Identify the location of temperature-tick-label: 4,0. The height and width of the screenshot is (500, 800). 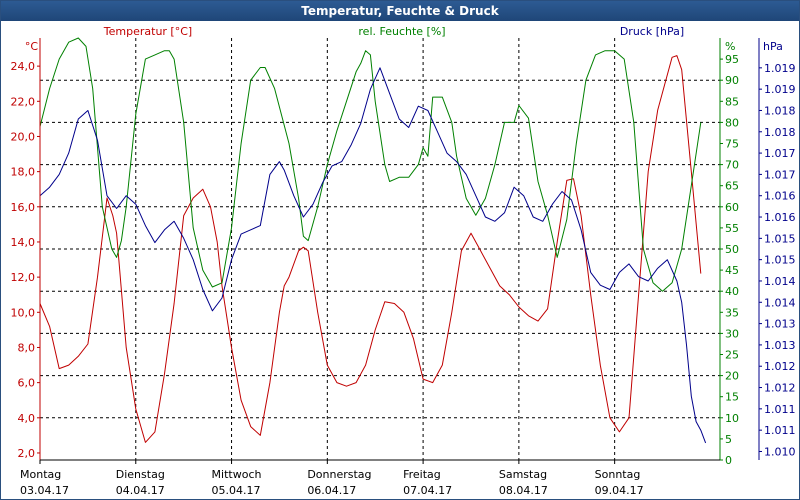
(27, 418).